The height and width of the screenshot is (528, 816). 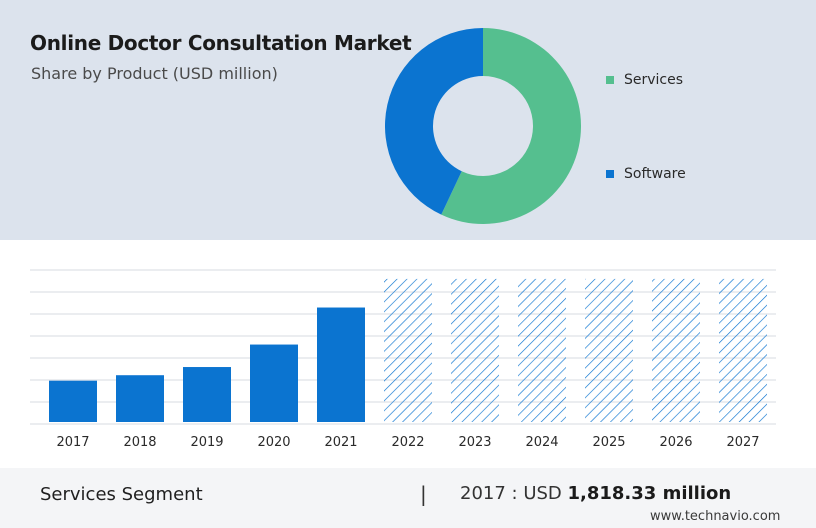 What do you see at coordinates (154, 73) in the screenshot?
I see `chart-subtitle: Share by Product (USD million)` at bounding box center [154, 73].